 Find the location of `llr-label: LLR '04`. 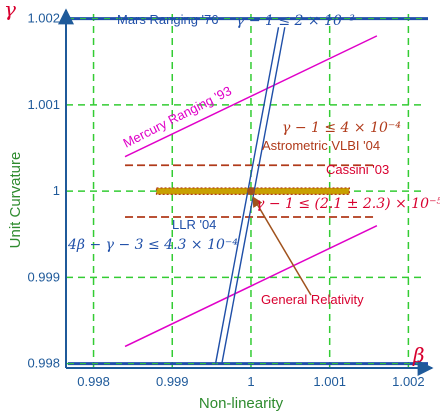

llr-label: LLR '04 is located at coordinates (194, 224).